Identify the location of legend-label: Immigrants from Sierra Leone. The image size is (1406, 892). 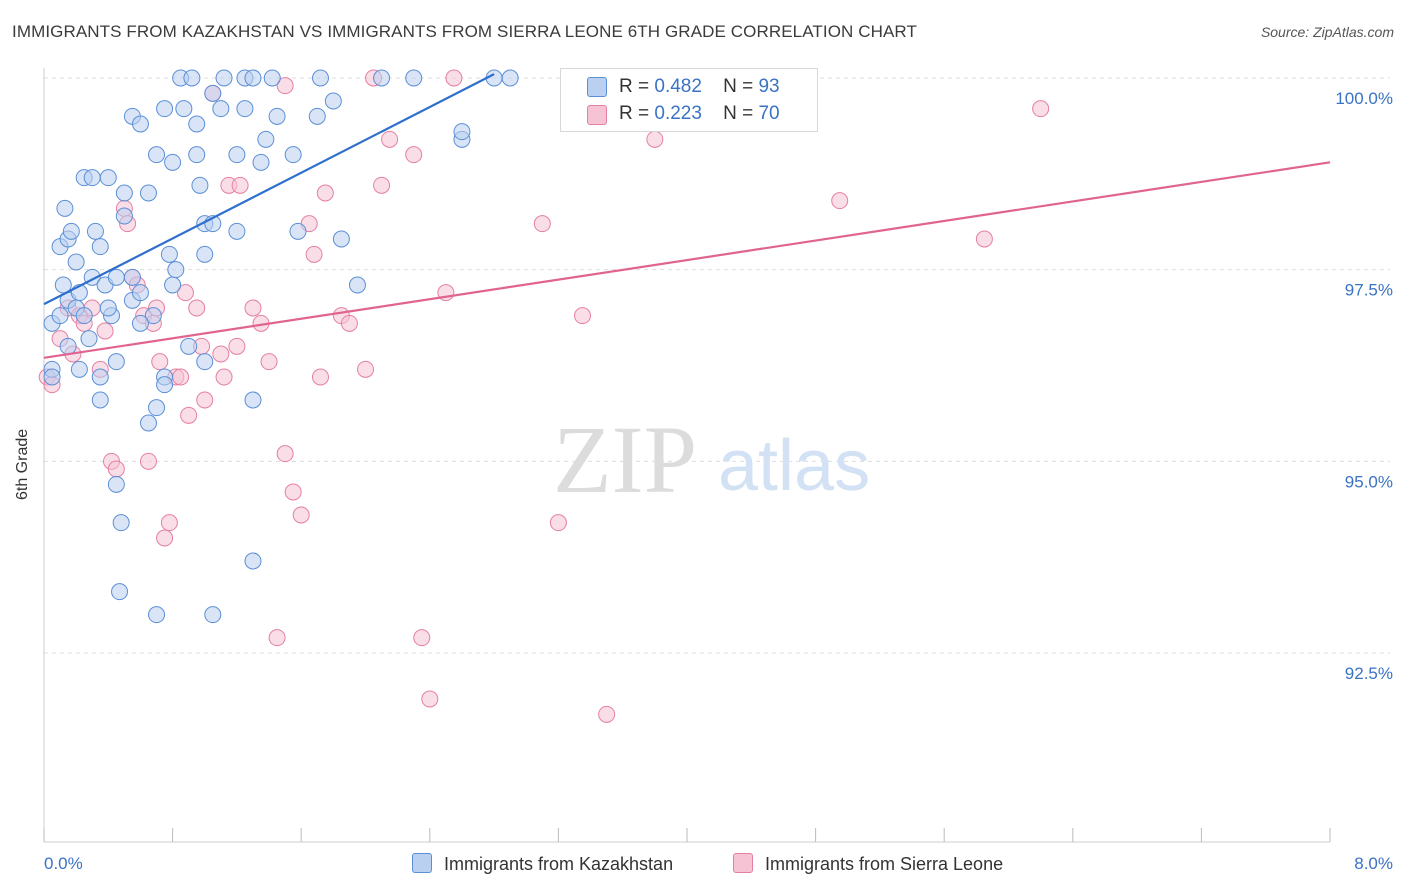
(884, 864).